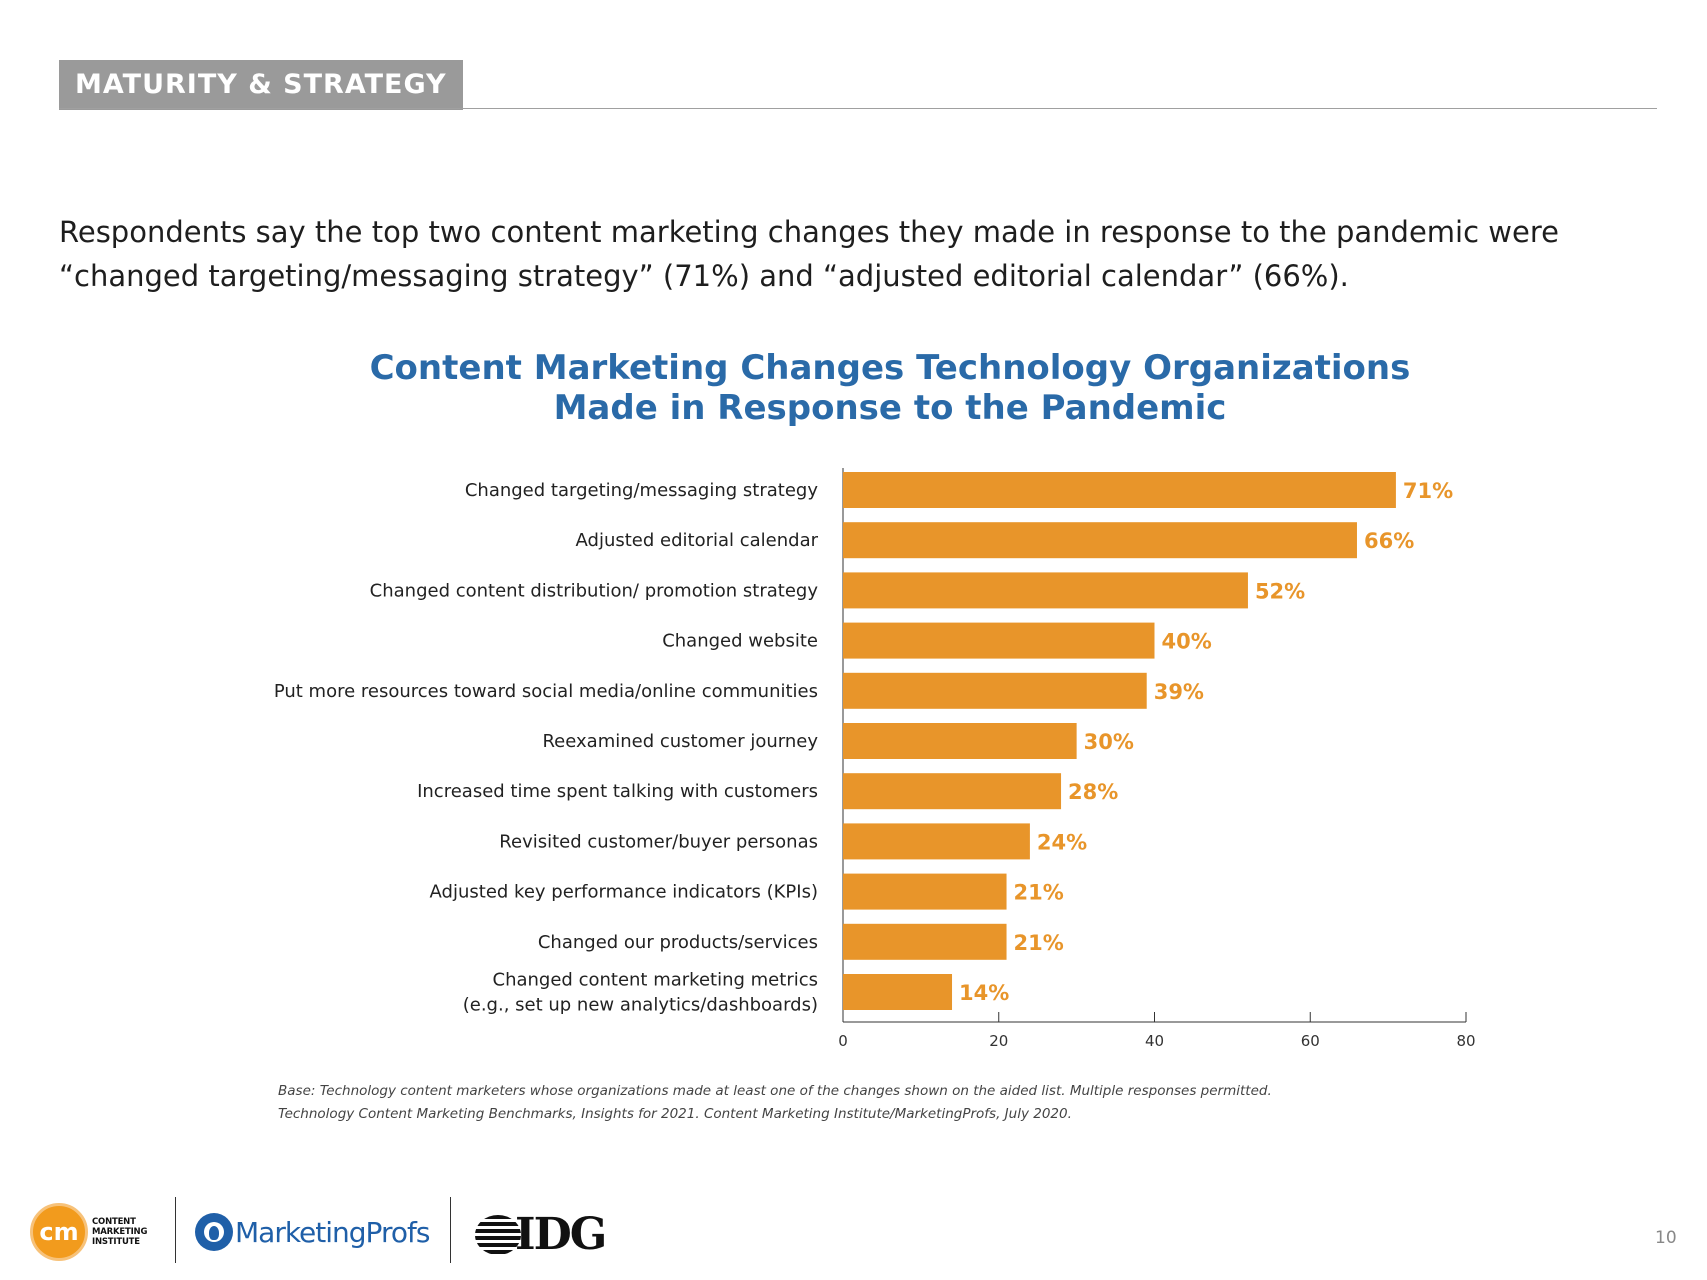  I want to click on cmi-logo-mark: cm, so click(59, 1232).